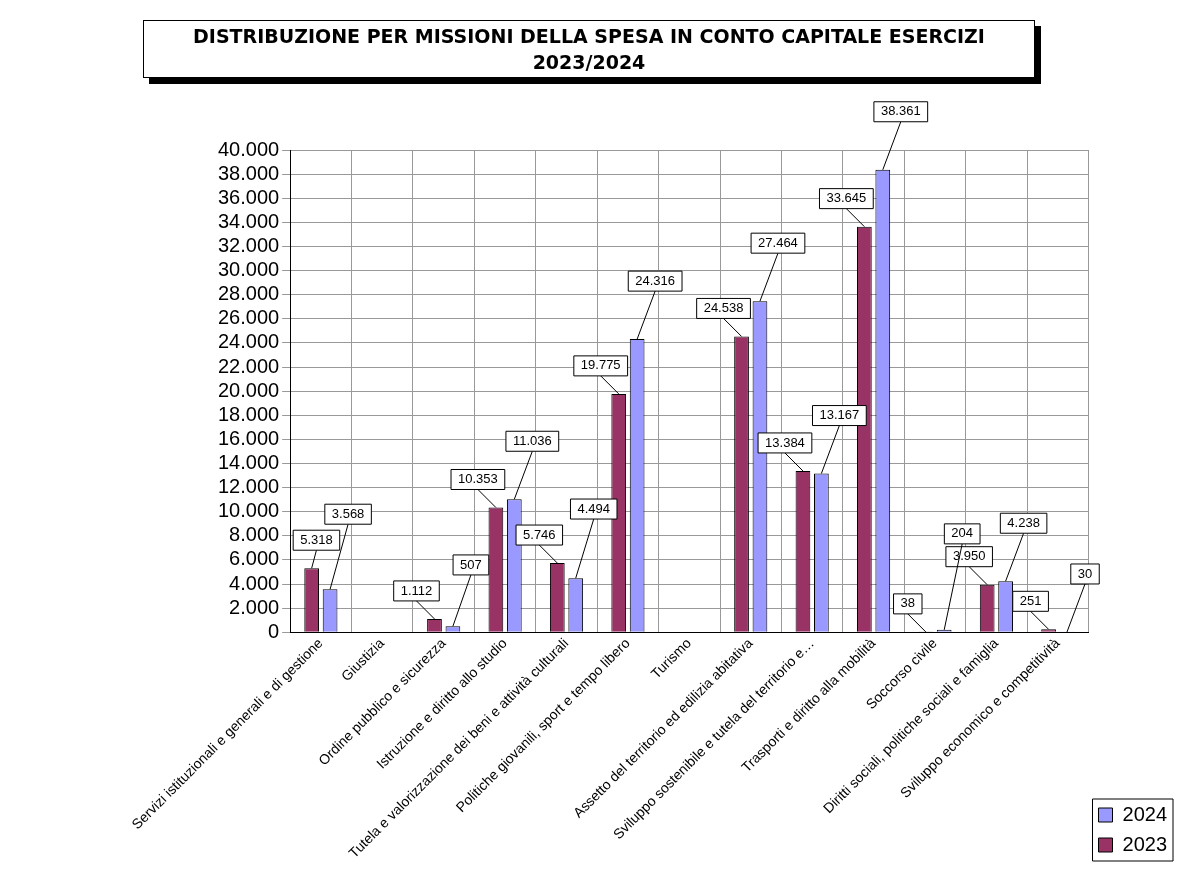 The width and height of the screenshot is (1197, 875). I want to click on data-label: 33.645, so click(846, 198).